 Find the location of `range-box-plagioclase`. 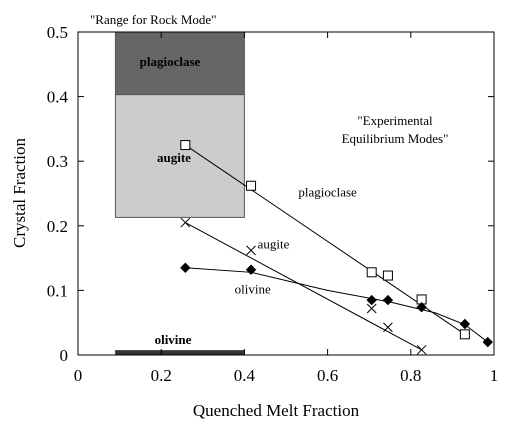

range-box-plagioclase is located at coordinates (179, 63).